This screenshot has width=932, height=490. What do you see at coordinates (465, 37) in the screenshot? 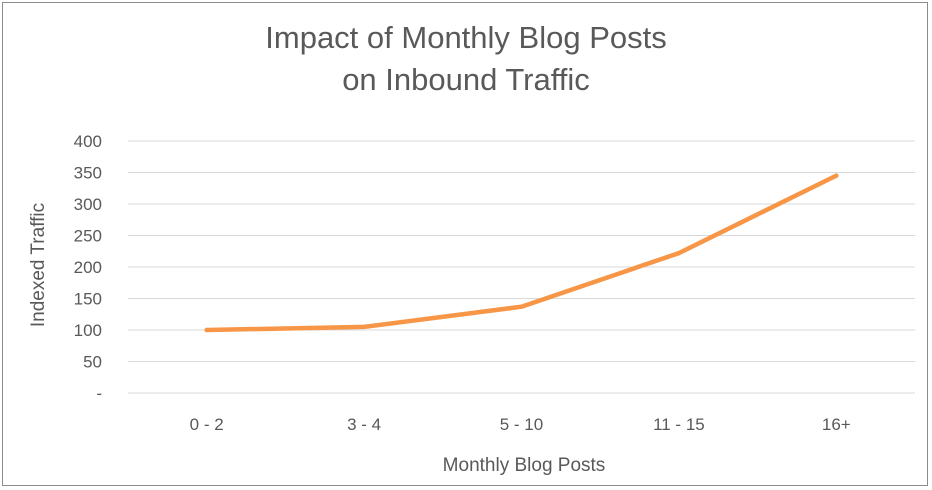
I see `chart-title-line-1: Impact of Monthly Blog Posts` at bounding box center [465, 37].